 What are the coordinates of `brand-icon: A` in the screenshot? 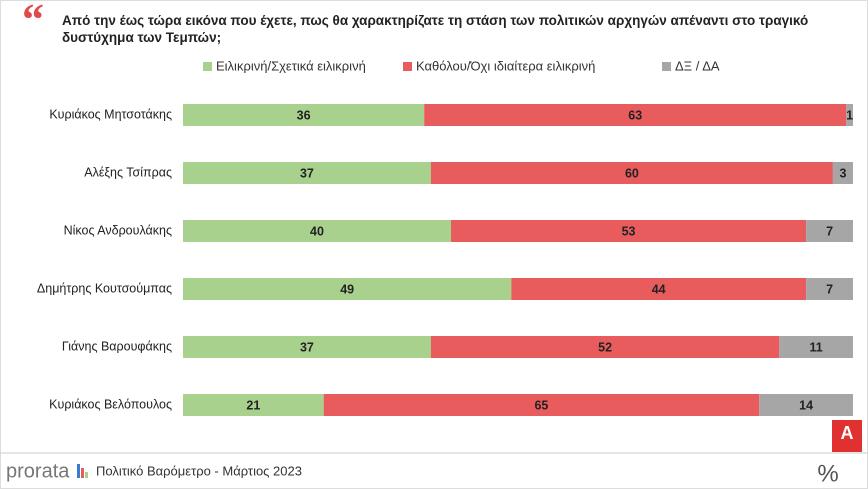 It's located at (847, 436).